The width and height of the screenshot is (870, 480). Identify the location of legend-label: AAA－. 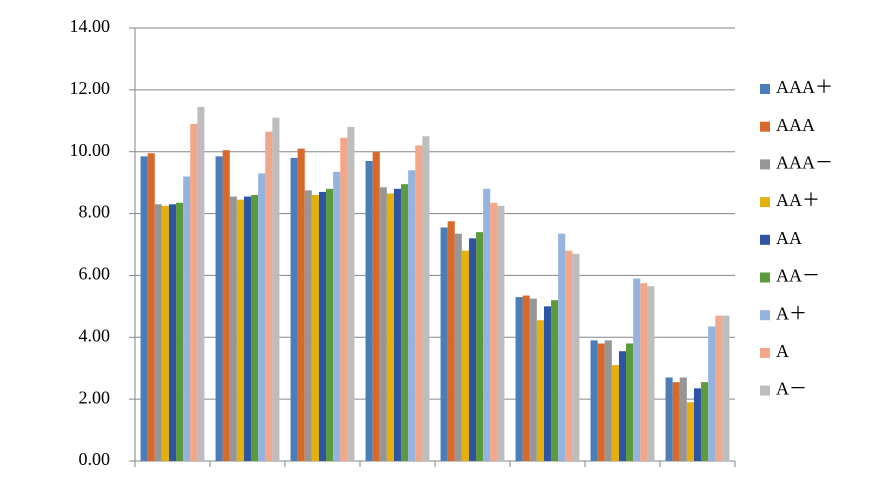
(804, 163).